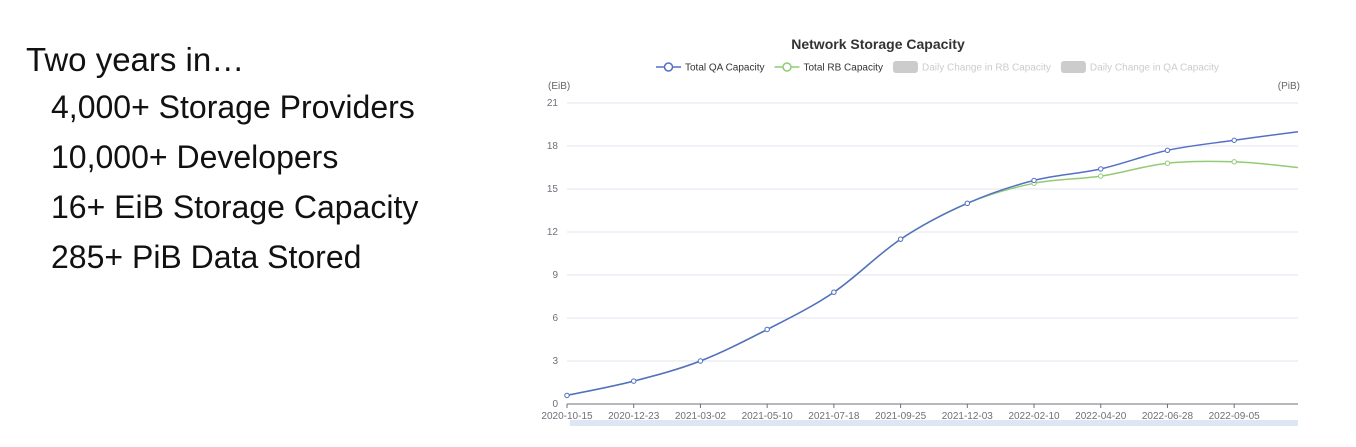  Describe the element at coordinates (1101, 416) in the screenshot. I see `x-tick-label: 2022-04-20` at that location.